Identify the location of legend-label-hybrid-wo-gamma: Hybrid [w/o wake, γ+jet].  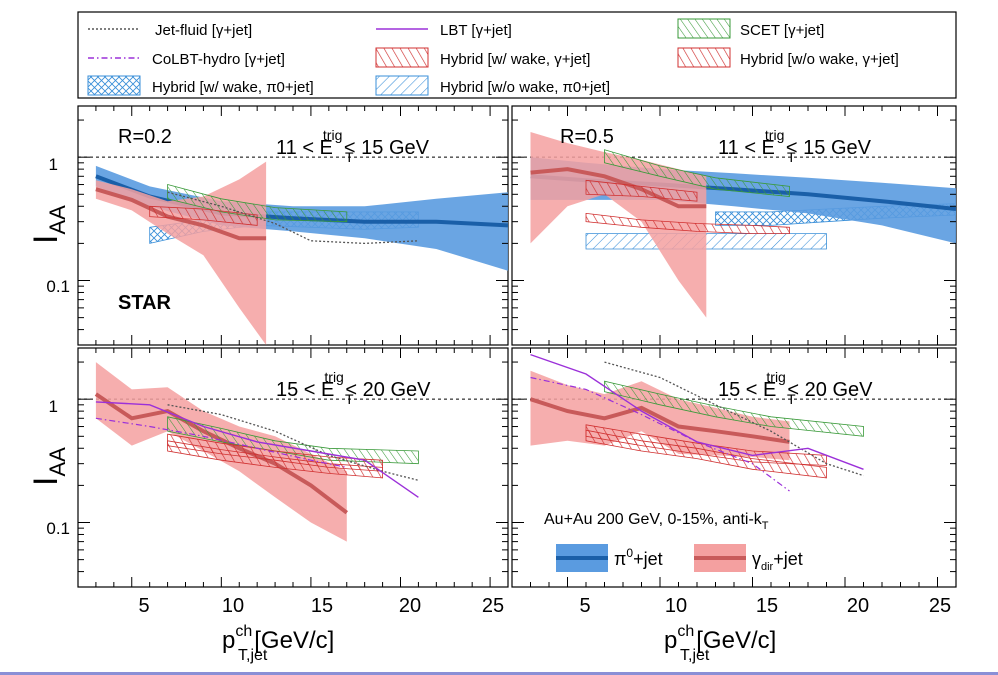
(819, 59).